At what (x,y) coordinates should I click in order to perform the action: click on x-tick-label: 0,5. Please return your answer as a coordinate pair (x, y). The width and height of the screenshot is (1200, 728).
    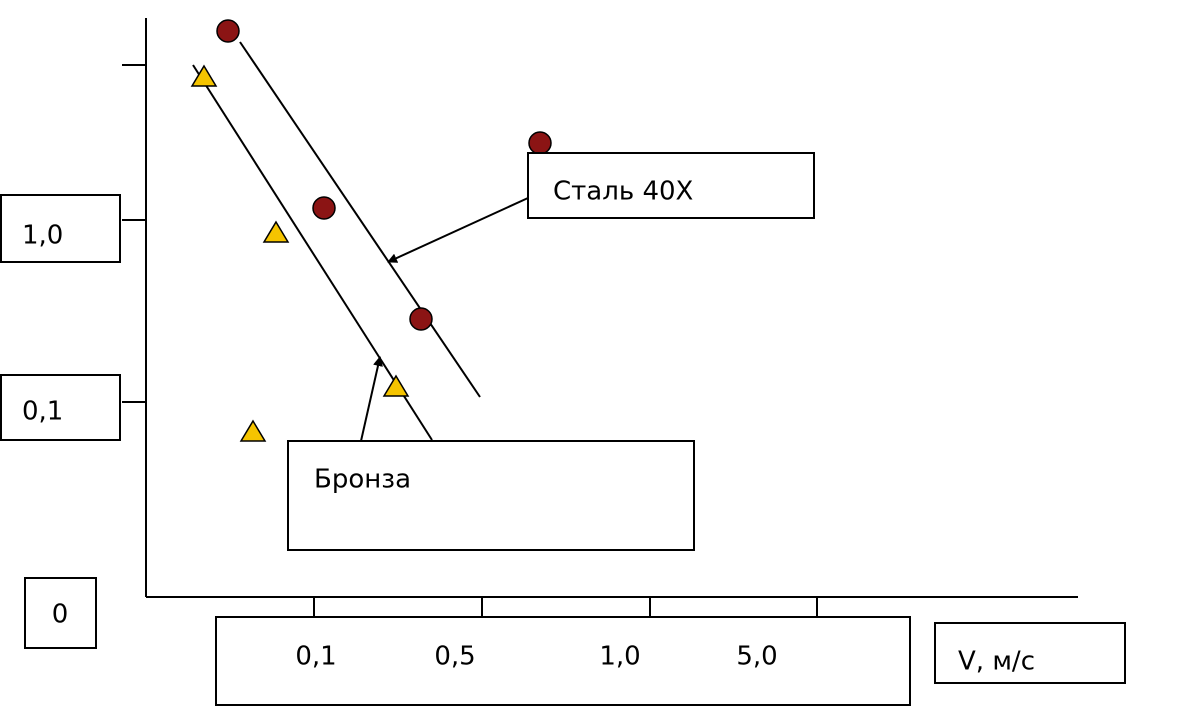
    Looking at the image, I should click on (454, 657).